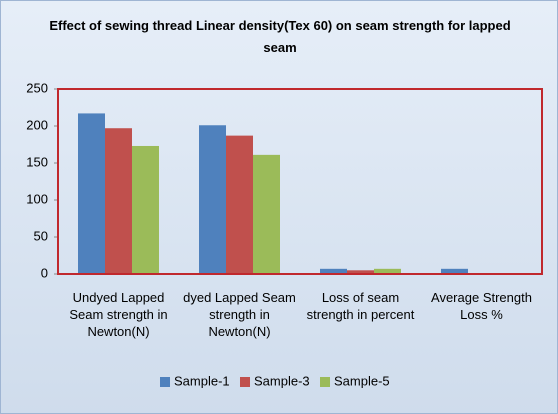 This screenshot has height=414, width=558. What do you see at coordinates (481, 306) in the screenshot?
I see `x-tick-label: Average Strength Loss %` at bounding box center [481, 306].